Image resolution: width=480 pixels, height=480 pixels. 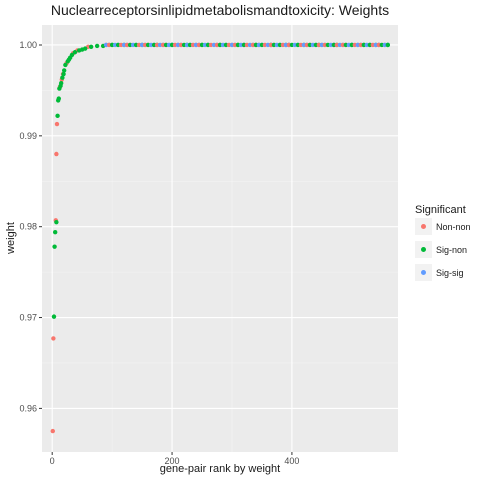 I want to click on x-tick-label: 200, so click(x=172, y=461).